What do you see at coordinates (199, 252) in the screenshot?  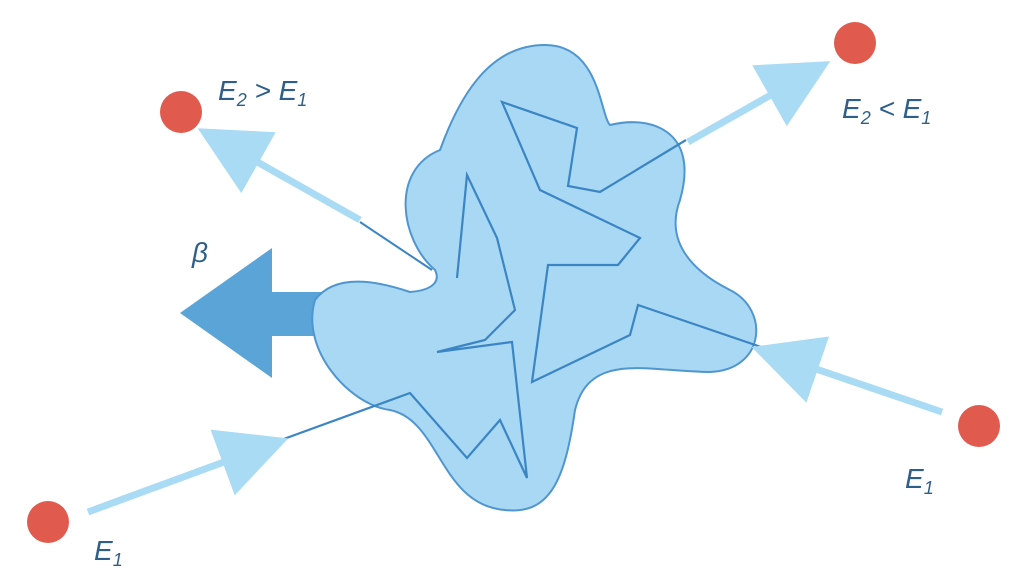 I see `beta-label: β` at bounding box center [199, 252].